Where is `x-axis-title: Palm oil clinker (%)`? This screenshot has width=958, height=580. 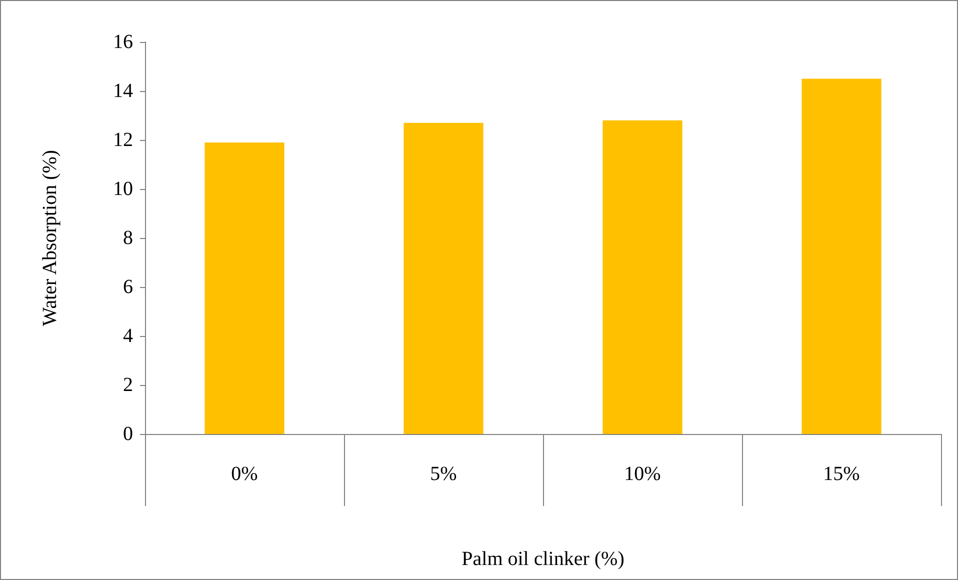 x-axis-title: Palm oil clinker (%) is located at coordinates (543, 559).